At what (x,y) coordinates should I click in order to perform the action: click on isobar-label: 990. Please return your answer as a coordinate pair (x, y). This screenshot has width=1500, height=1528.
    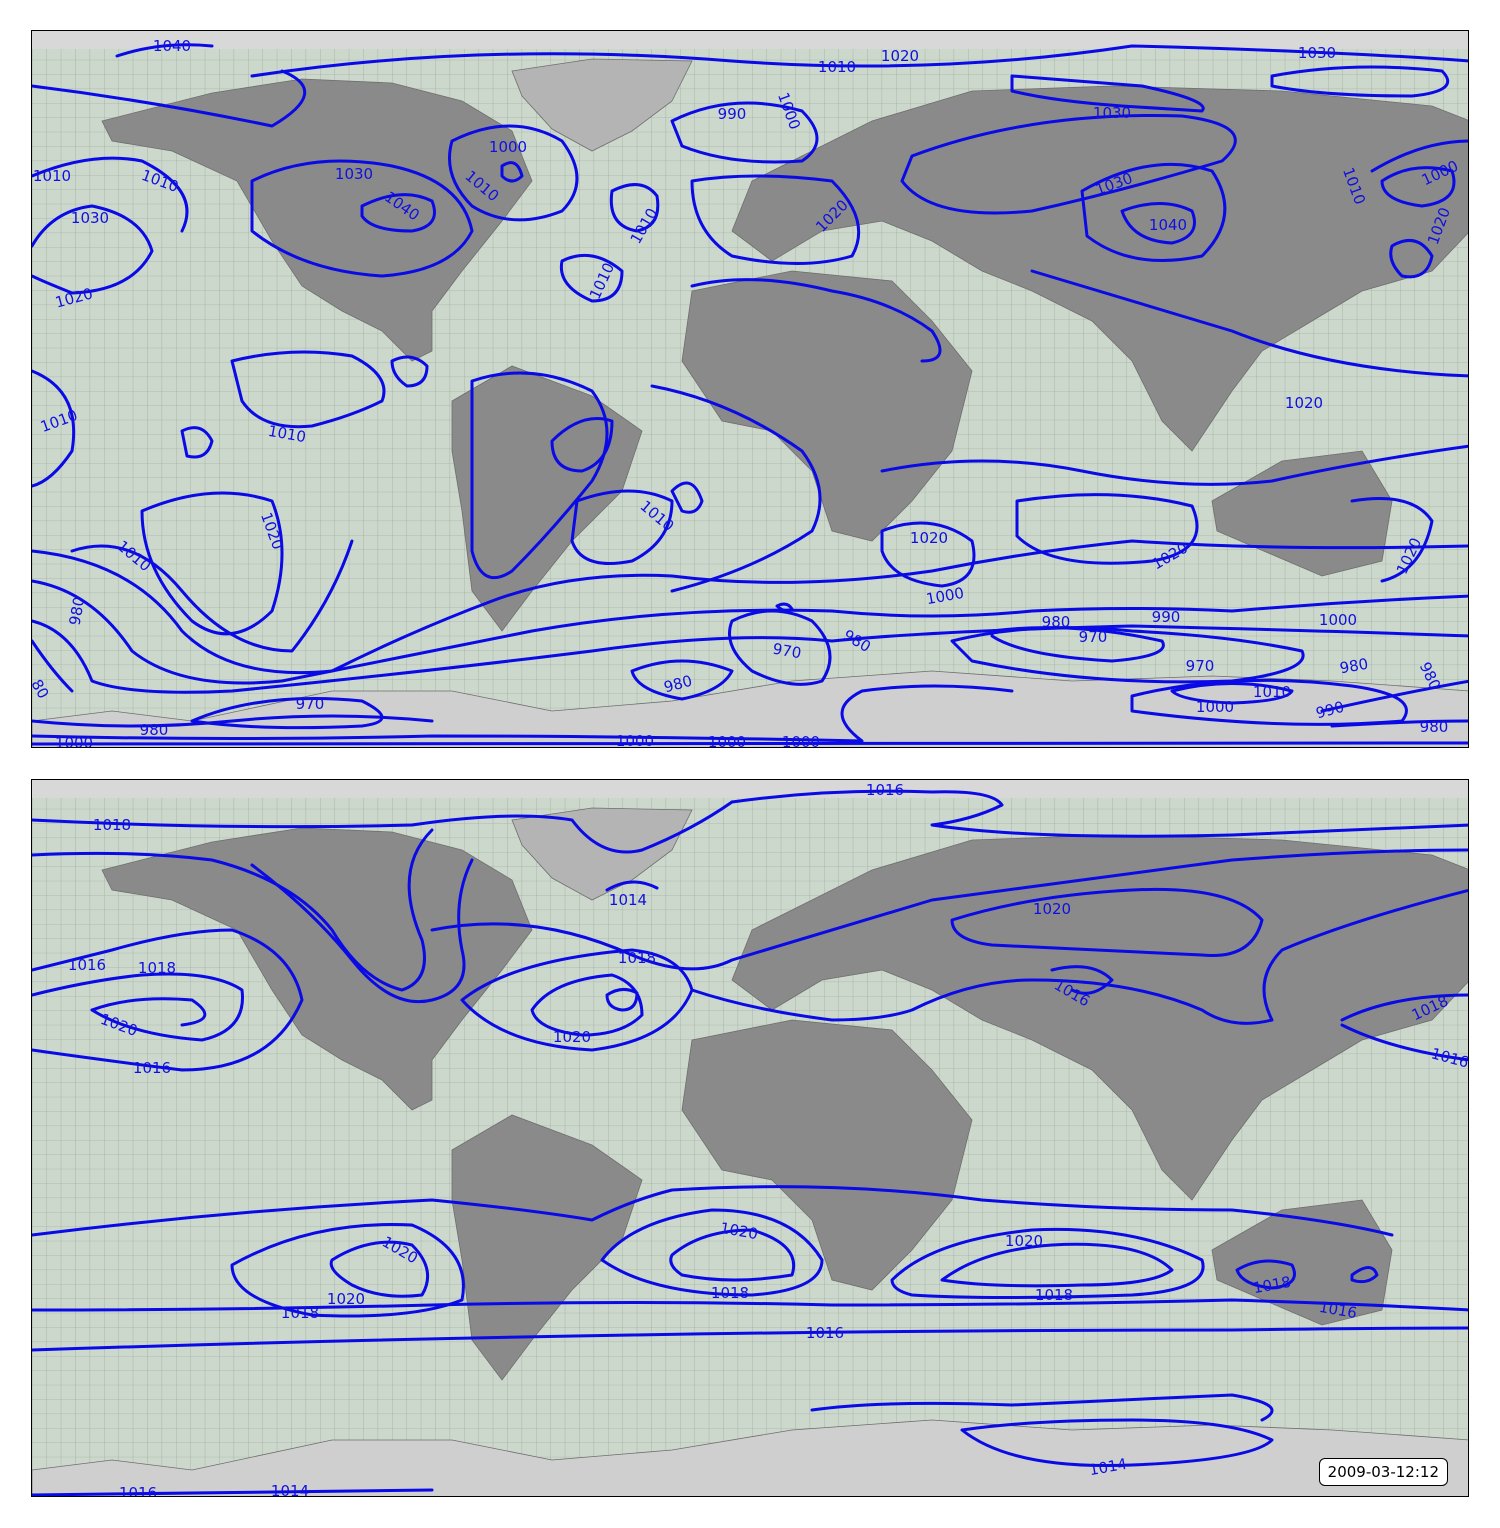
    Looking at the image, I should click on (1166, 617).